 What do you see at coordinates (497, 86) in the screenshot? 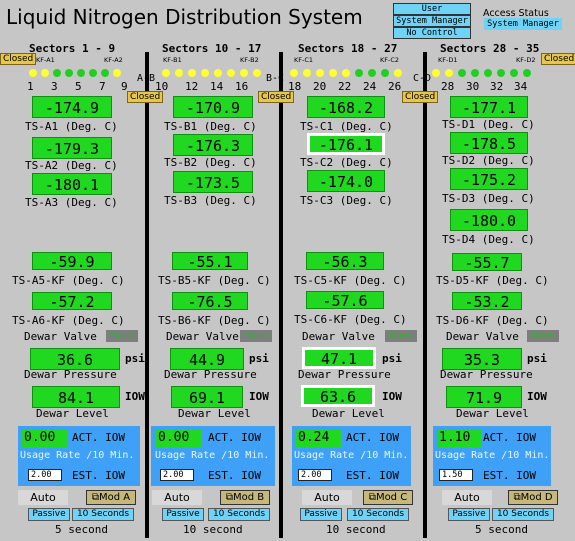
I see `sector-number: 32` at bounding box center [497, 86].